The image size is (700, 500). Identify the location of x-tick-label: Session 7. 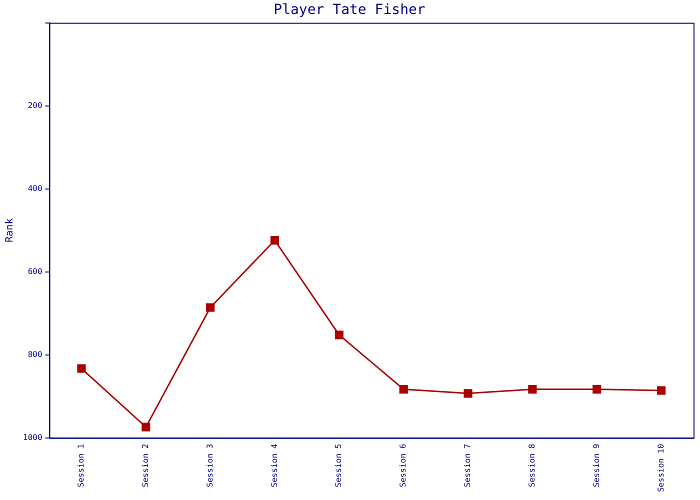
(467, 466).